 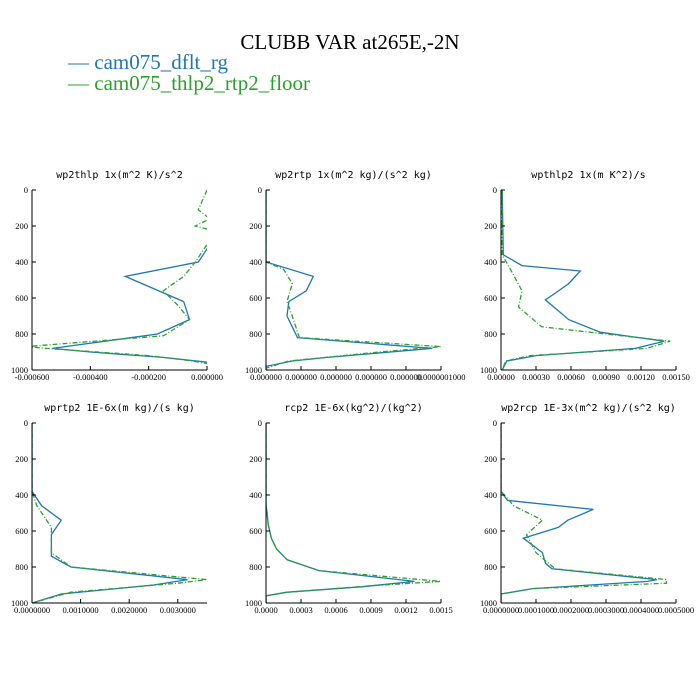 What do you see at coordinates (350, 42) in the screenshot?
I see `page-title: CLUBB VAR at265E,-2N` at bounding box center [350, 42].